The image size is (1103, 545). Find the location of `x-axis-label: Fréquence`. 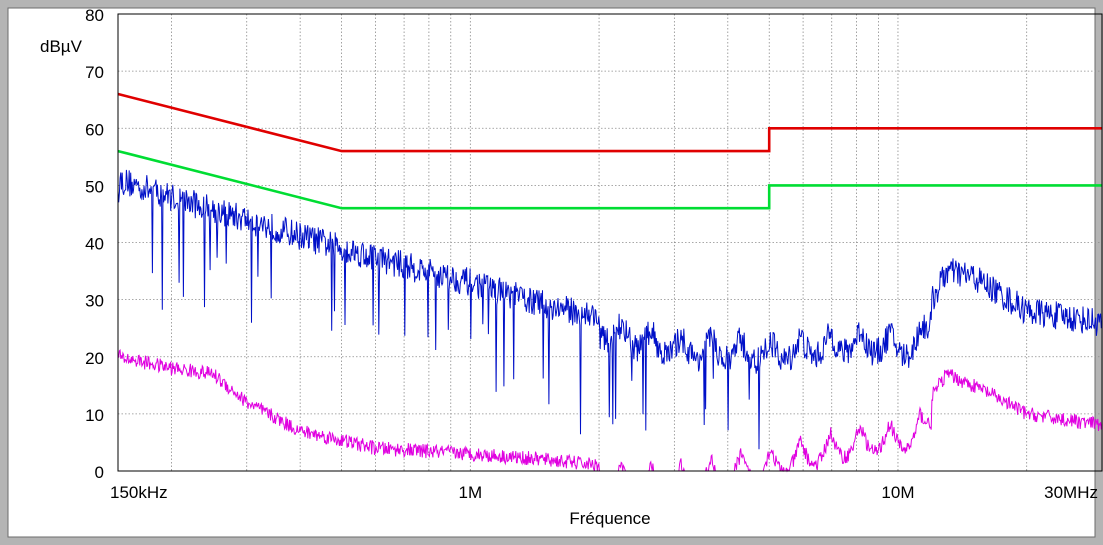

x-axis-label: Fréquence is located at coordinates (609, 518).